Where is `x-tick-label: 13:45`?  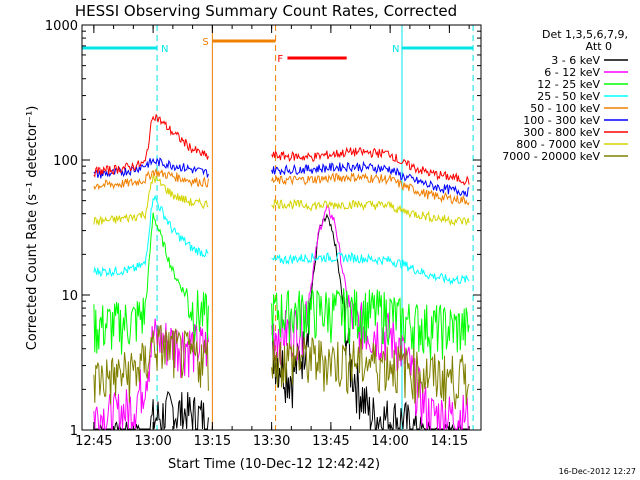
x-tick-label: 13:45 is located at coordinates (330, 441).